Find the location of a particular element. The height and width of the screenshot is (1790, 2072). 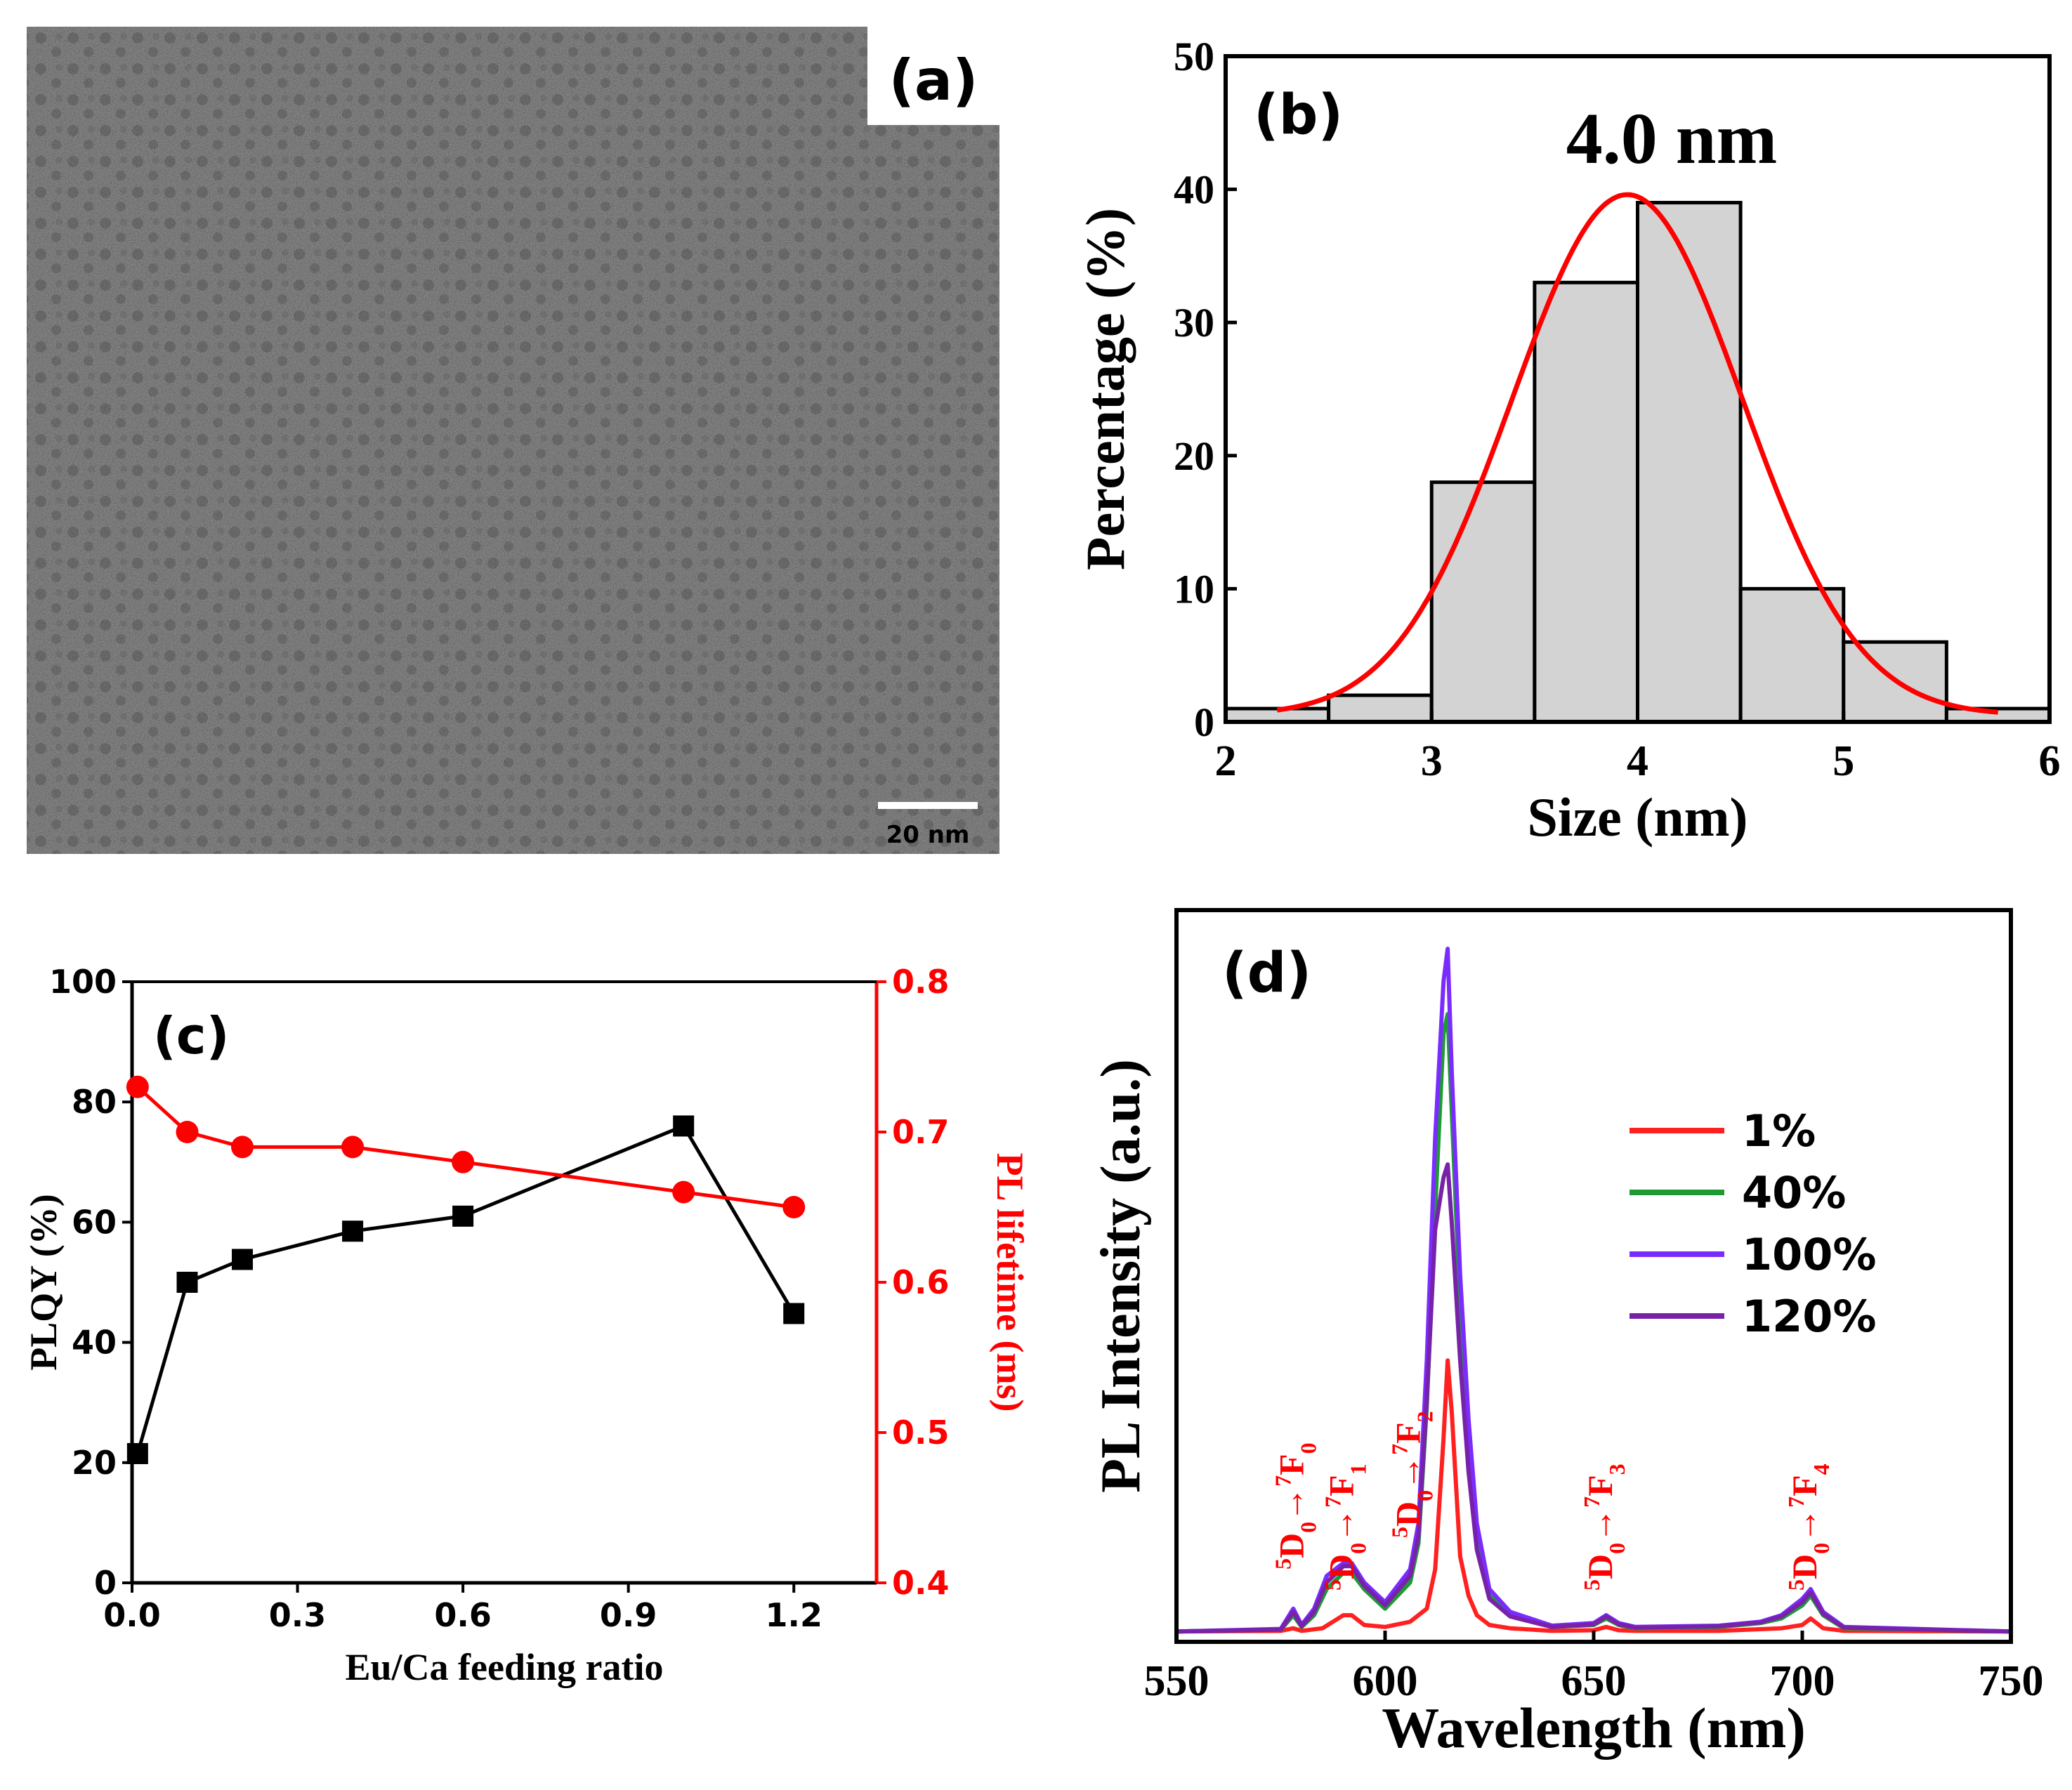

y-left-tick-label: 40 is located at coordinates (95, 1343).